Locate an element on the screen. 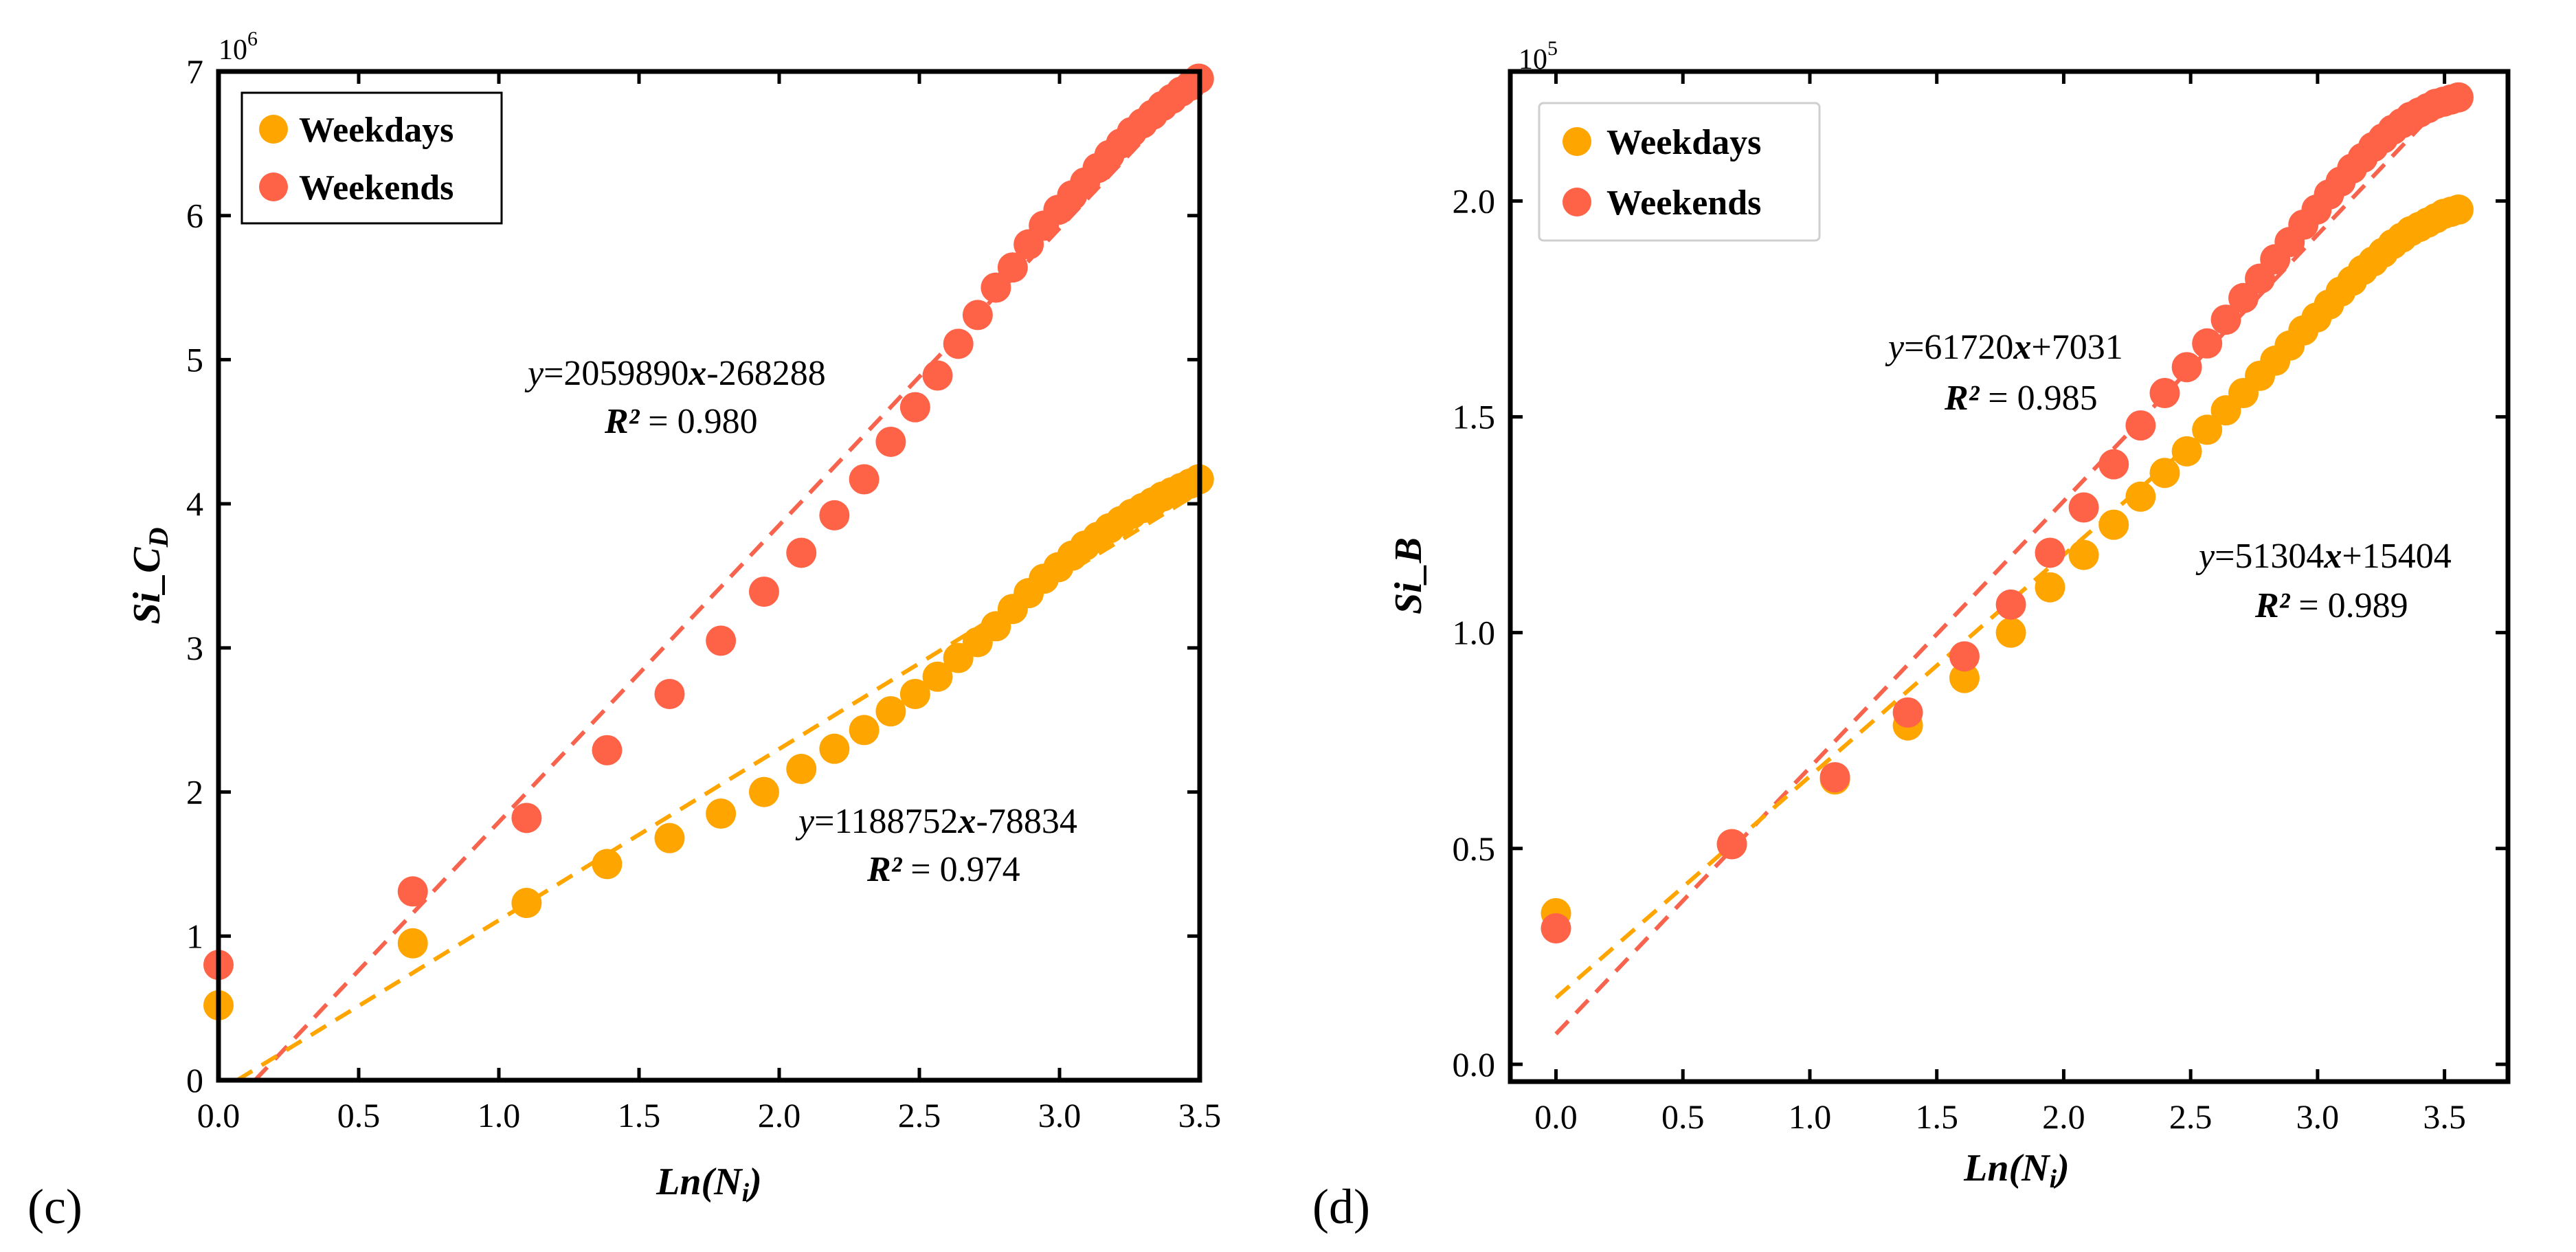 The width and height of the screenshot is (2576, 1252). y-tick-label: 0.5 is located at coordinates (1474, 849).